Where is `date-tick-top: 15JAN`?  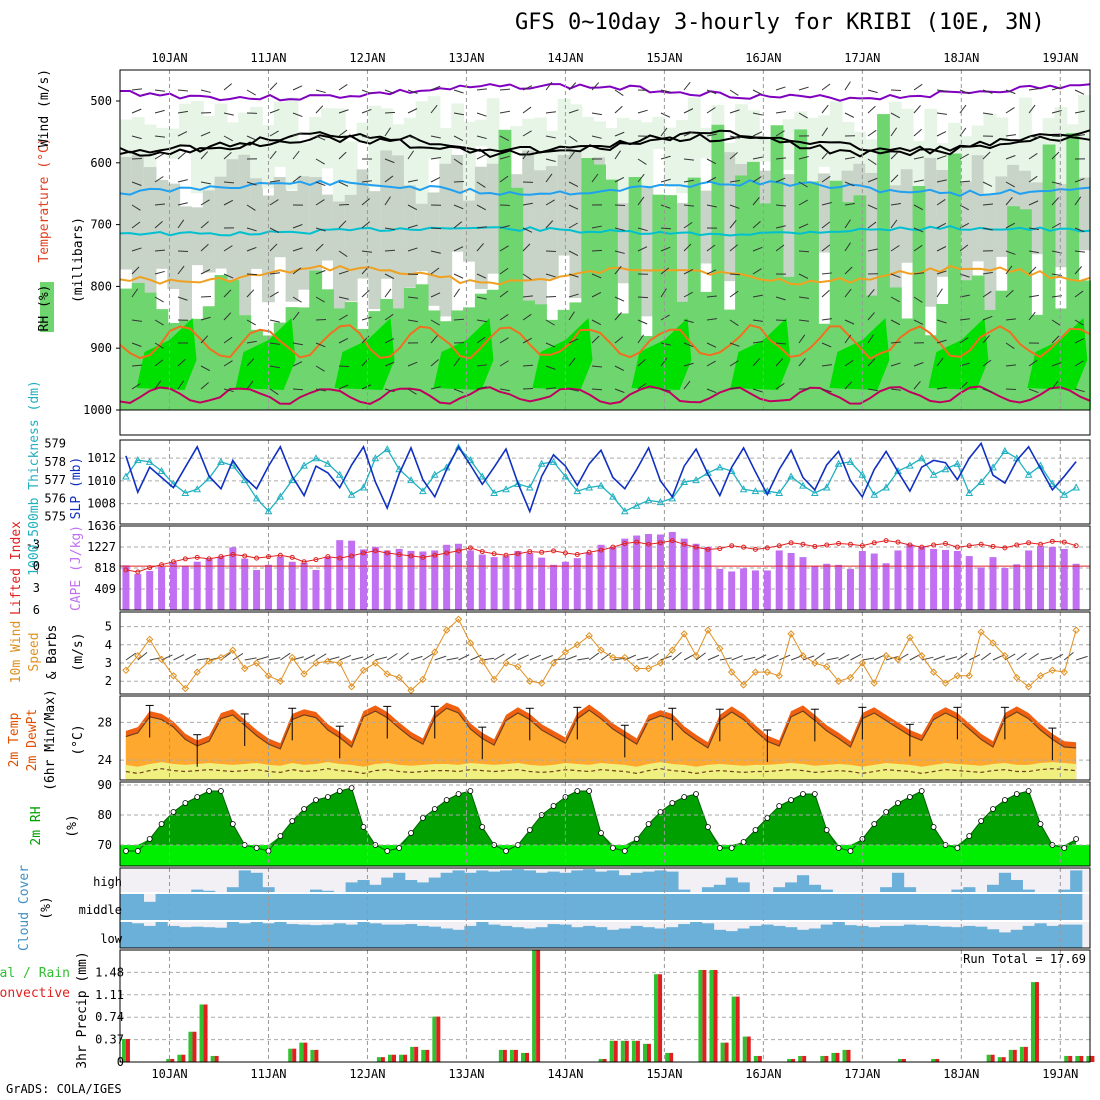
date-tick-top: 15JAN is located at coordinates (664, 58).